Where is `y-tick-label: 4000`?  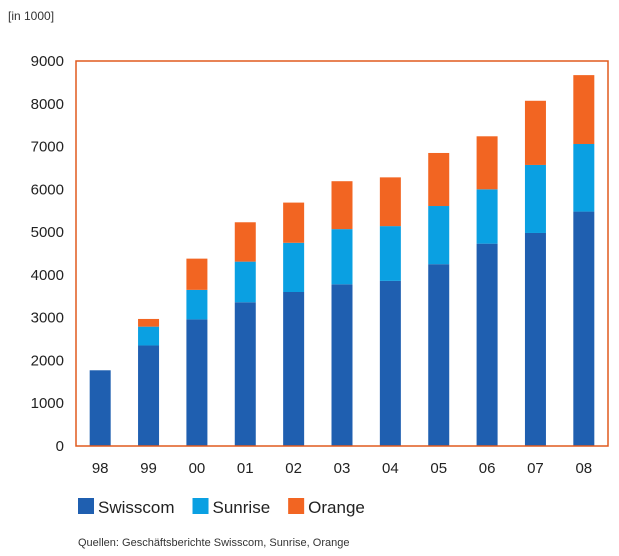
y-tick-label: 4000 is located at coordinates (47, 275).